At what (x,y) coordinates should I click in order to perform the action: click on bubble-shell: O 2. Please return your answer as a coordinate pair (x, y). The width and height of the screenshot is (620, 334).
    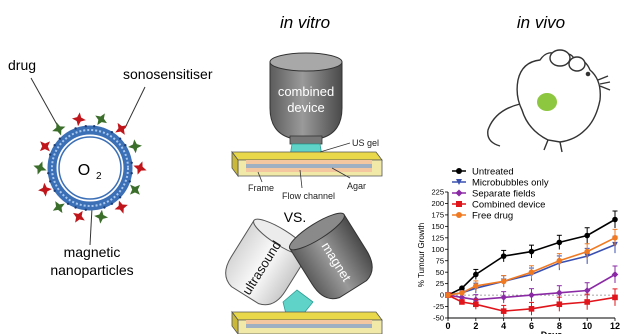
    Looking at the image, I should click on (90, 168).